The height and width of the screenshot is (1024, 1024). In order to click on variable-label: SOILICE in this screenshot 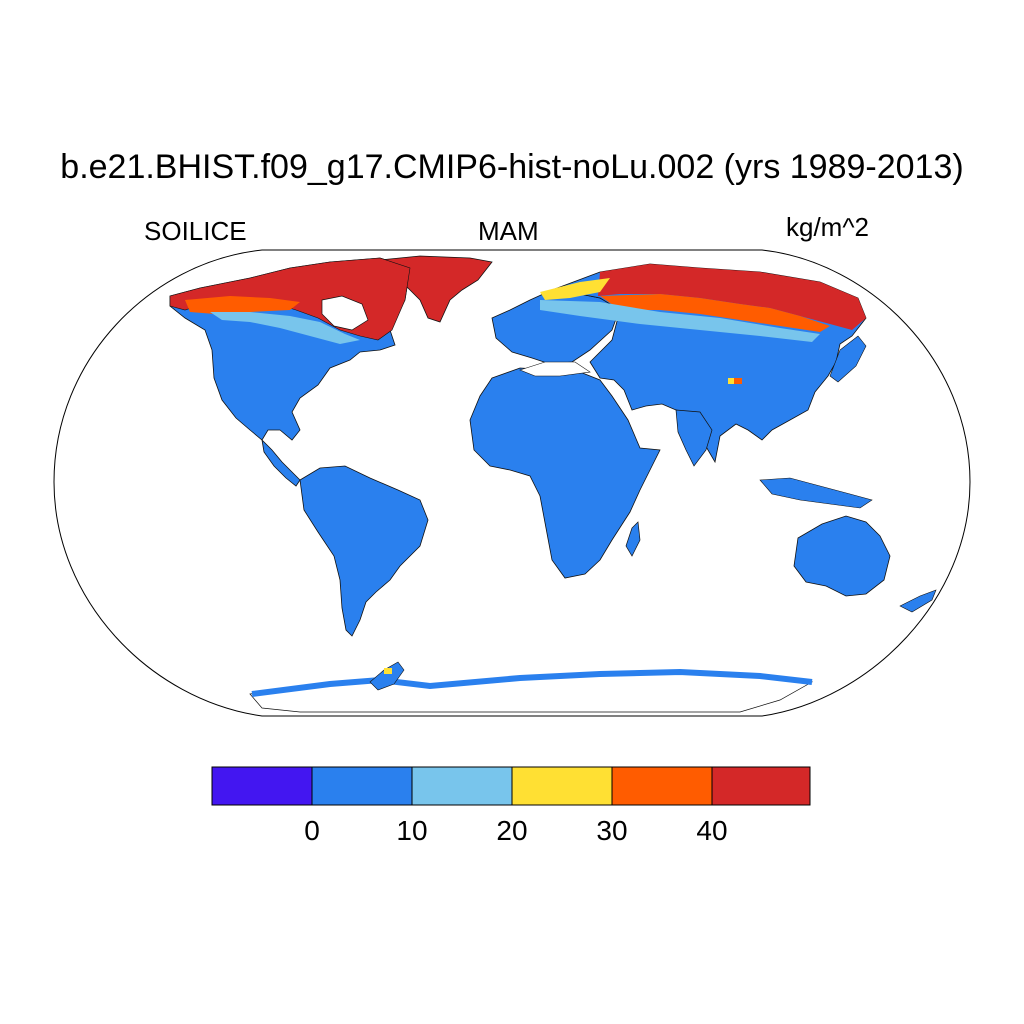, I will do `click(195, 231)`.